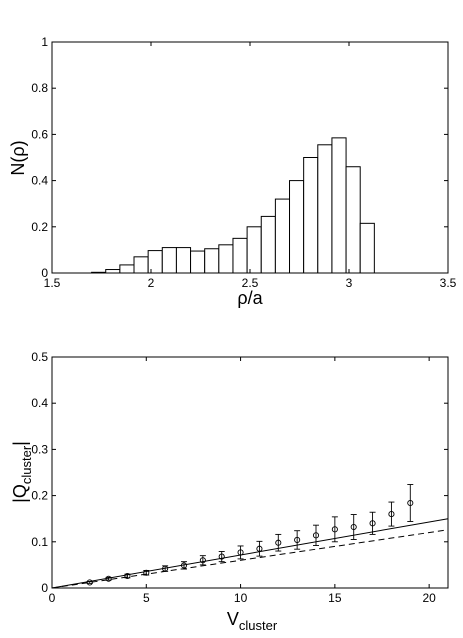  What do you see at coordinates (146, 598) in the screenshot?
I see `scatter-x-tick-label: 5` at bounding box center [146, 598].